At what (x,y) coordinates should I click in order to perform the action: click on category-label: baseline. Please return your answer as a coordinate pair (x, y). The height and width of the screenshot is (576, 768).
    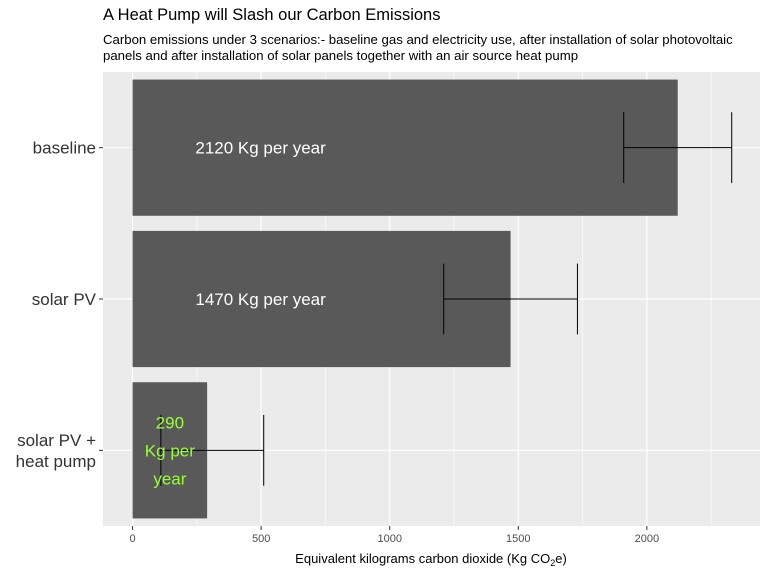
    Looking at the image, I should click on (64, 148).